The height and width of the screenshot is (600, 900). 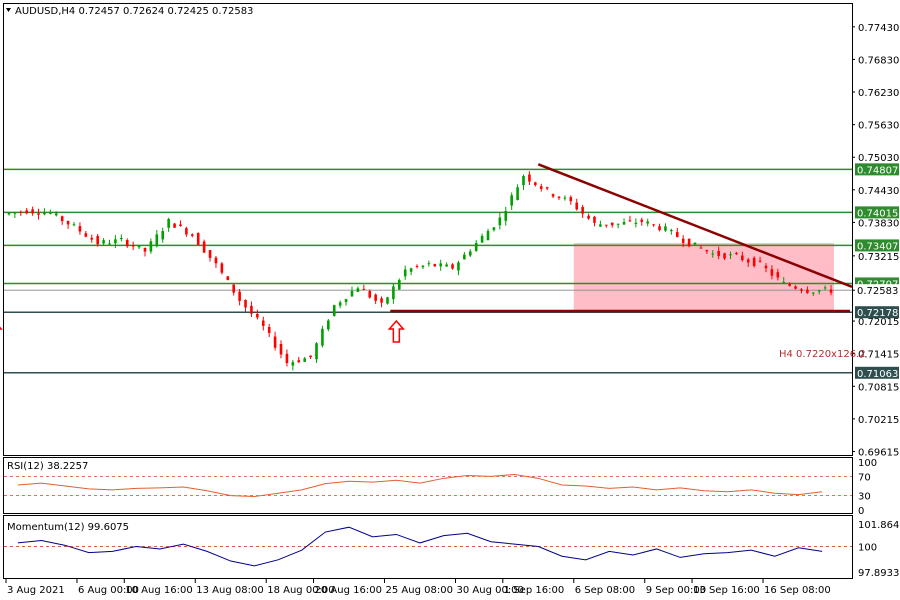 I want to click on x-tick-label: 9 Sep 00:00, so click(x=676, y=590).